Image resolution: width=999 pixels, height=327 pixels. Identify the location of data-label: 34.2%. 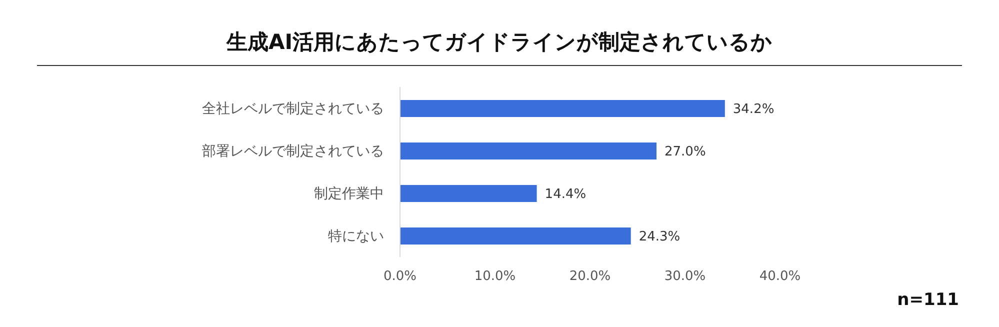
(753, 110).